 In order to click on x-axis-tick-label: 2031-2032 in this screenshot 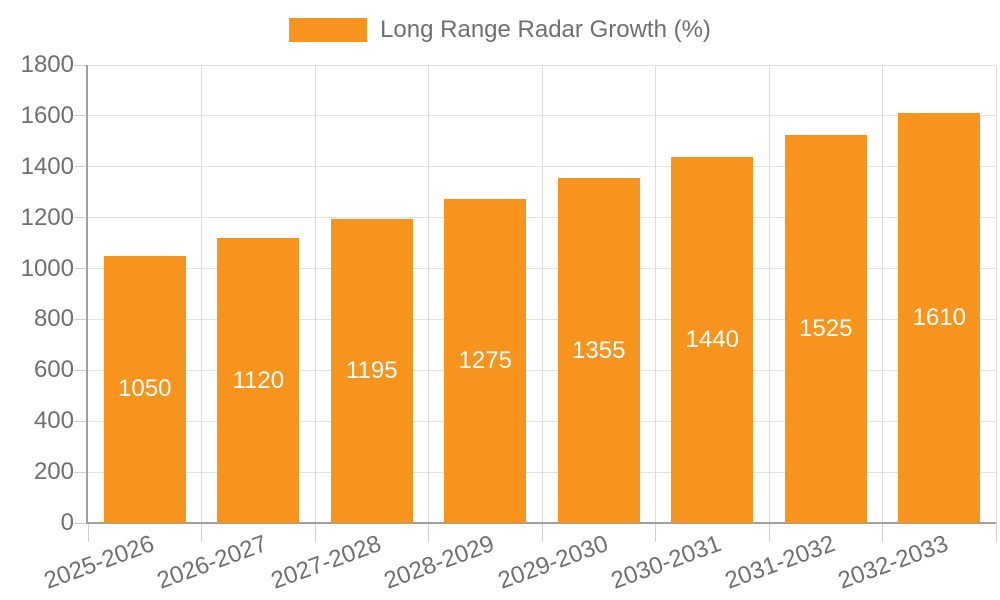, I will do `click(780, 562)`.